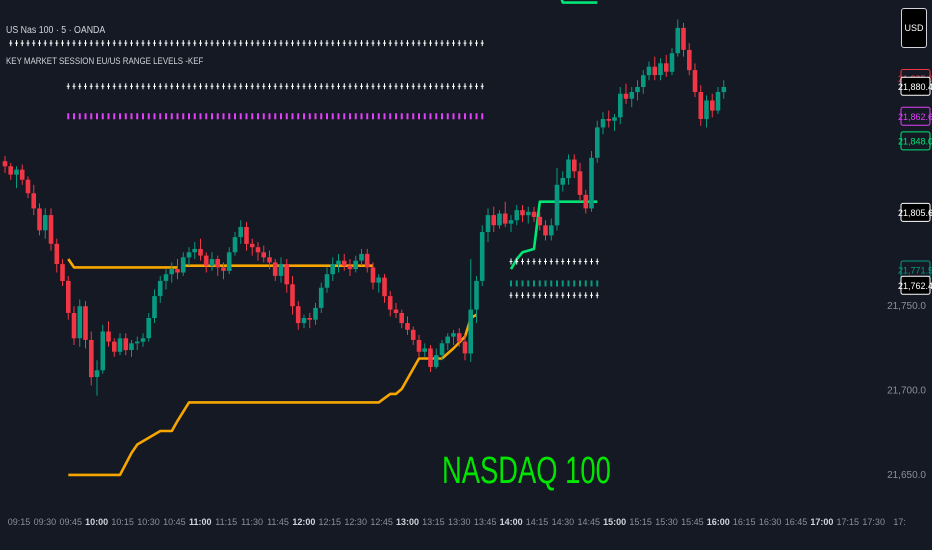  Describe the element at coordinates (666, 522) in the screenshot. I see `x-tick-label: 15:30` at that location.